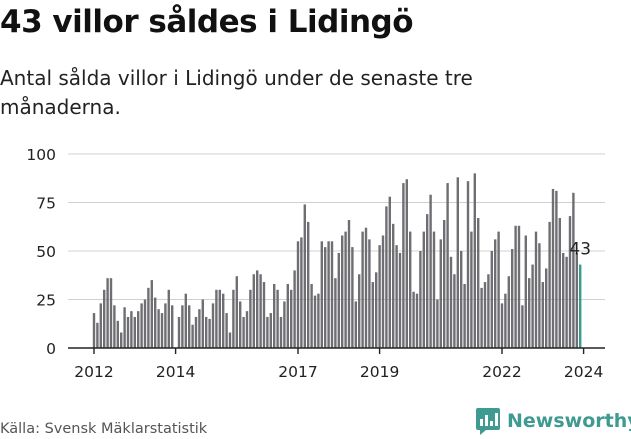 The width and height of the screenshot is (631, 439). Describe the element at coordinates (41, 252) in the screenshot. I see `y-axis: 0 25 50 75 100` at that location.